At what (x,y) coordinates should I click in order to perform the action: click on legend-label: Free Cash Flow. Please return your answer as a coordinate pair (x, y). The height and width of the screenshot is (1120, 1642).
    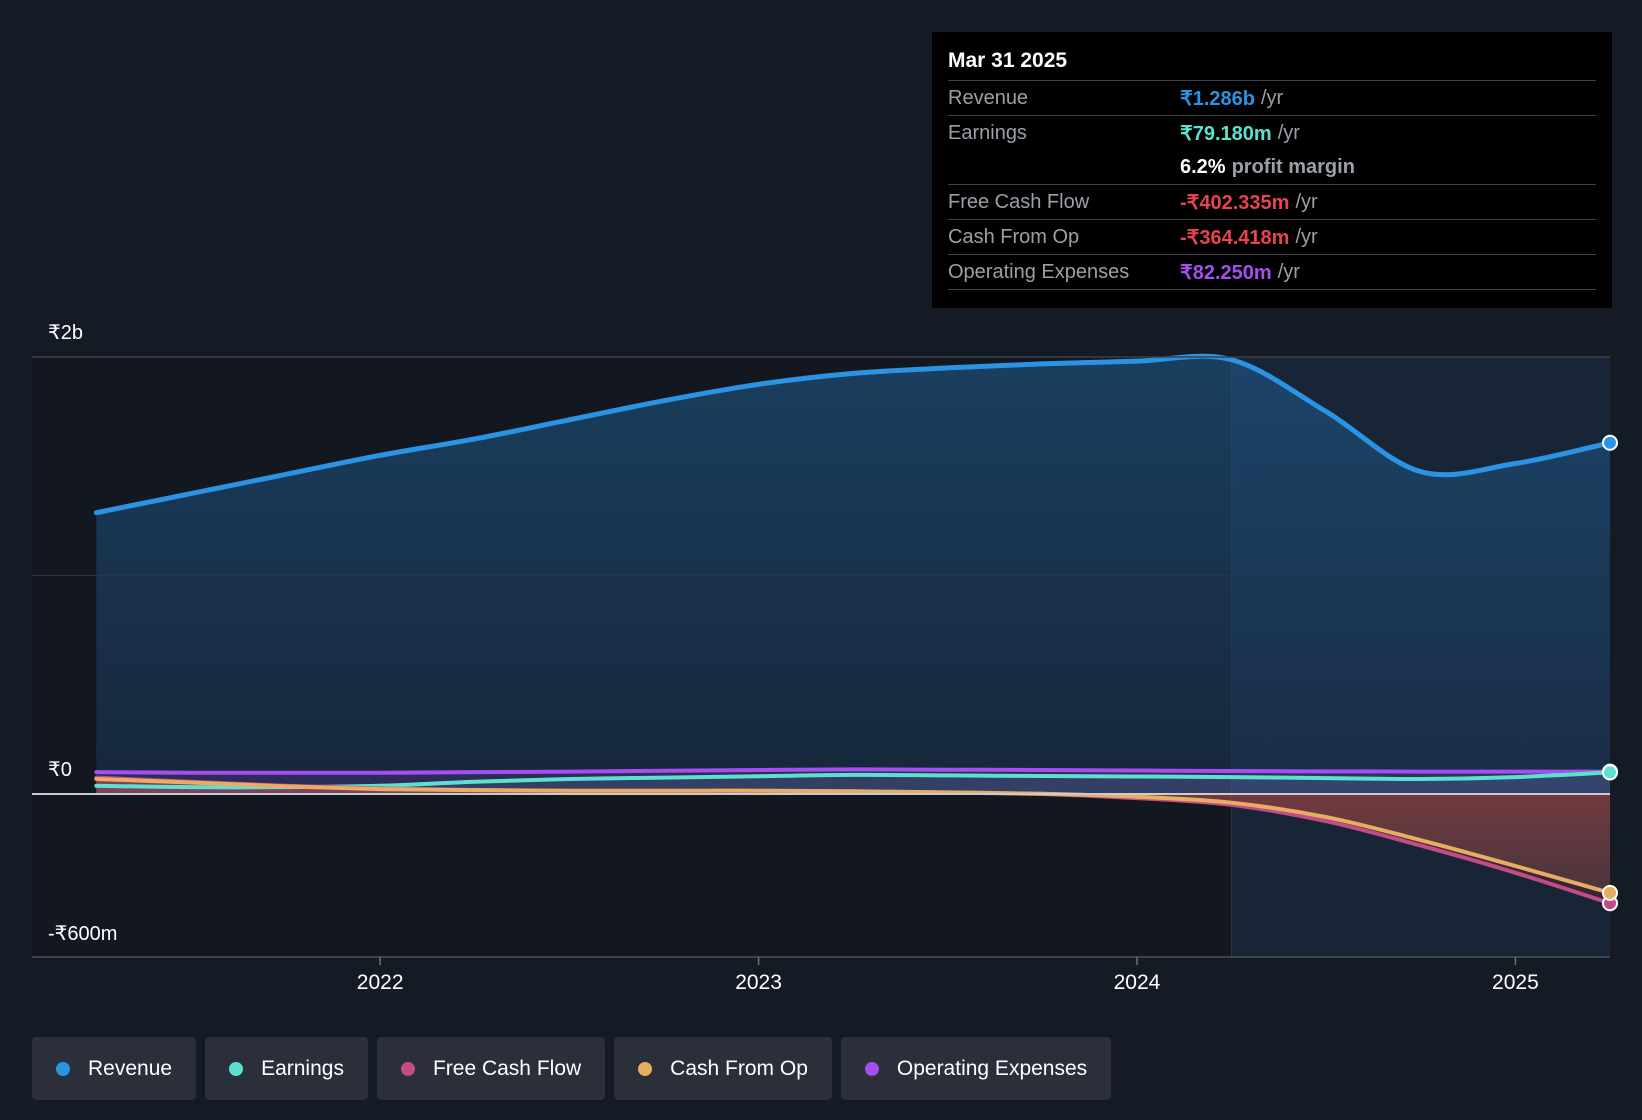
    Looking at the image, I should click on (507, 1068).